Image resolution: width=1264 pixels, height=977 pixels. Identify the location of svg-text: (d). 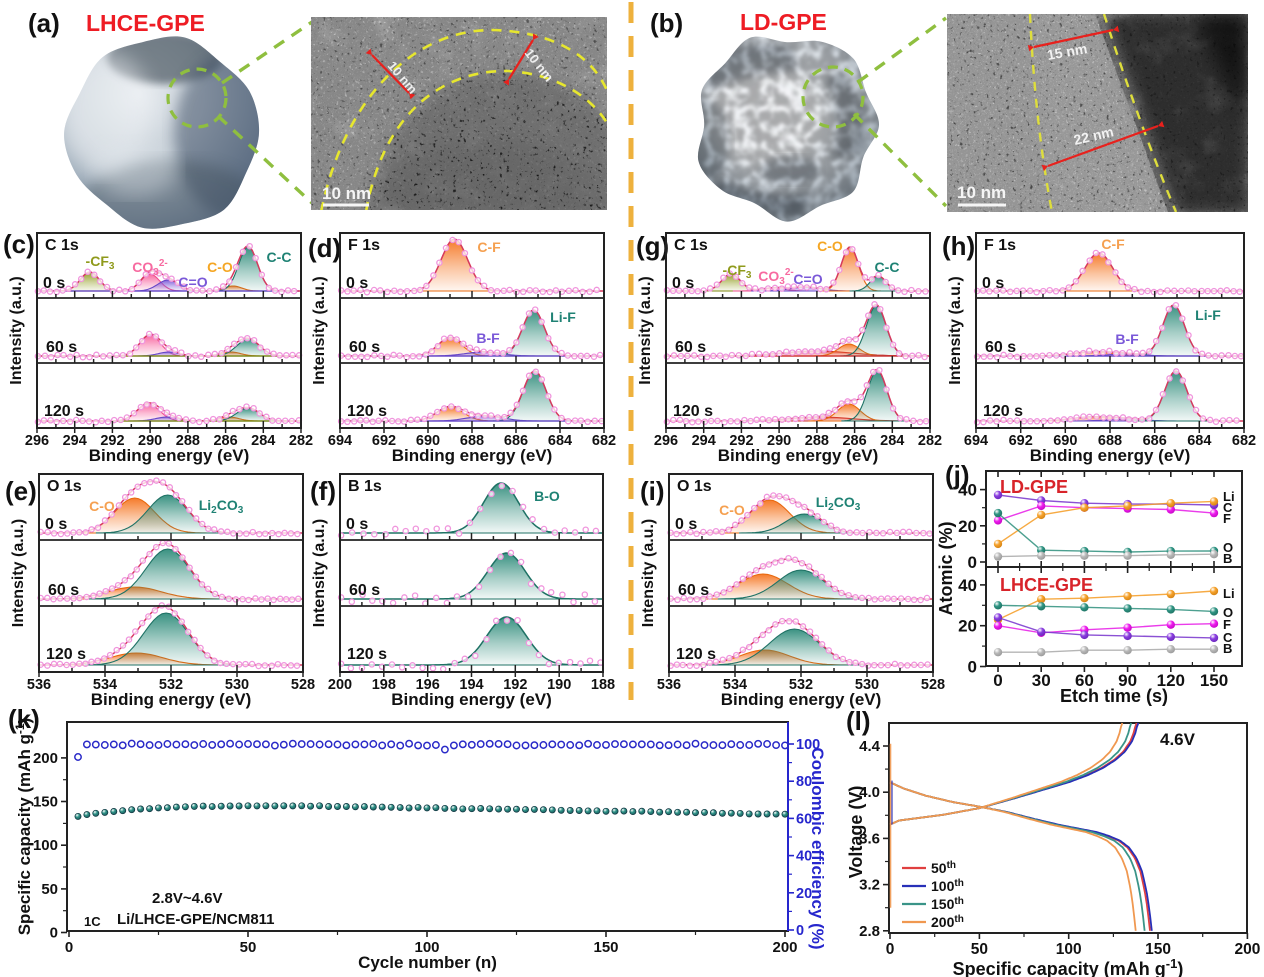
(324, 248).